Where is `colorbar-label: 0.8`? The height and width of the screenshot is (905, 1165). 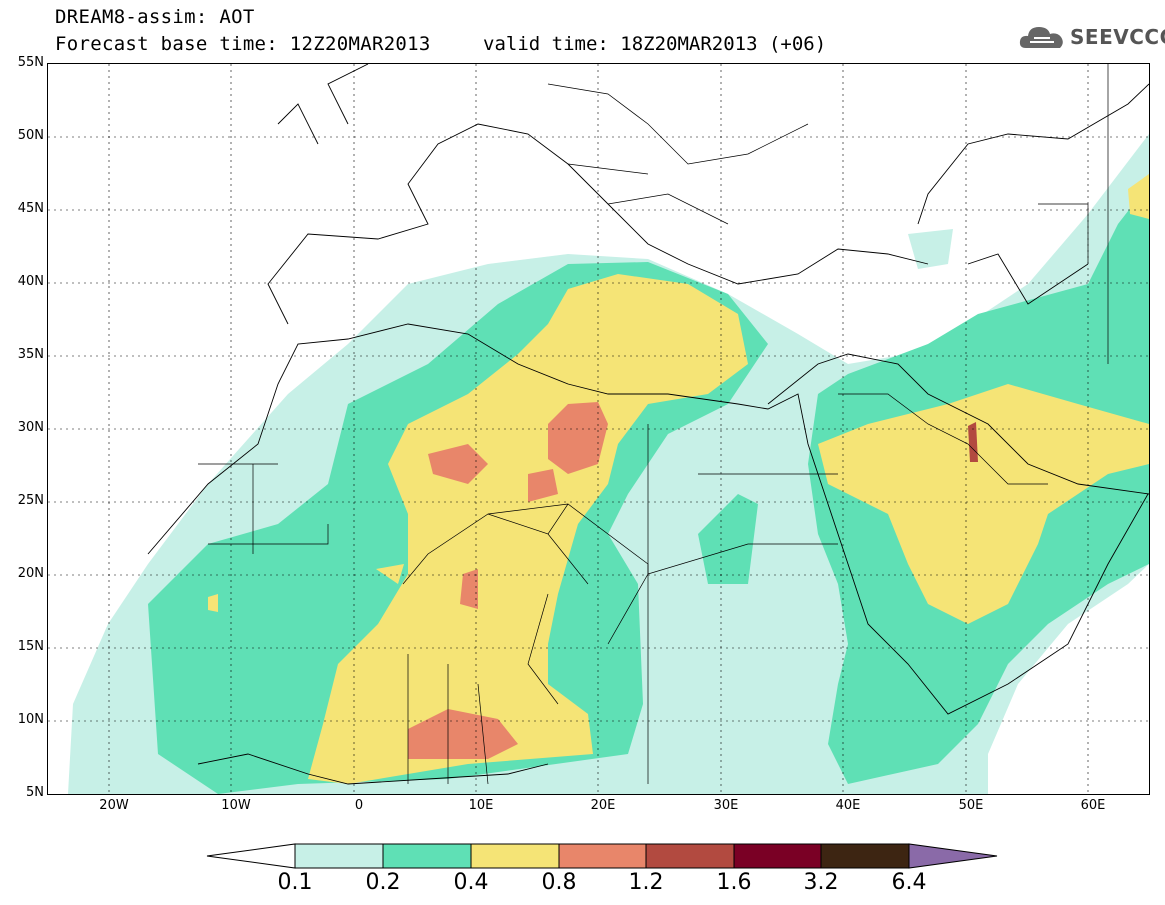 colorbar-label: 0.8 is located at coordinates (559, 882).